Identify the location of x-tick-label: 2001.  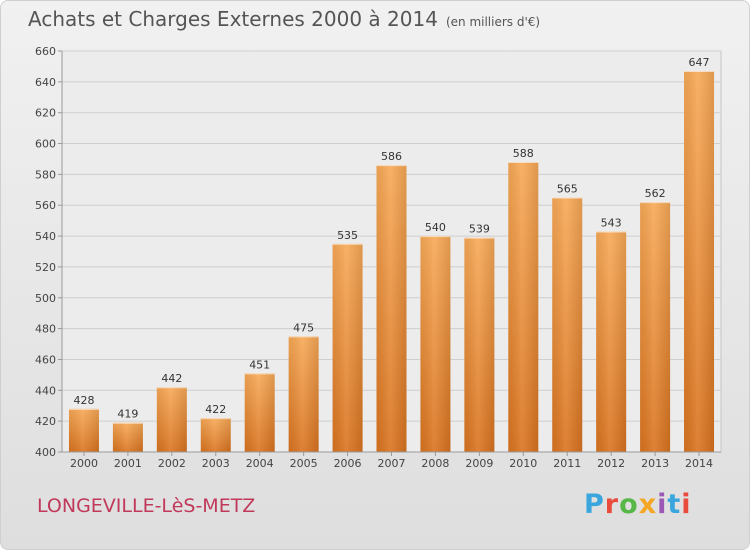
(128, 463).